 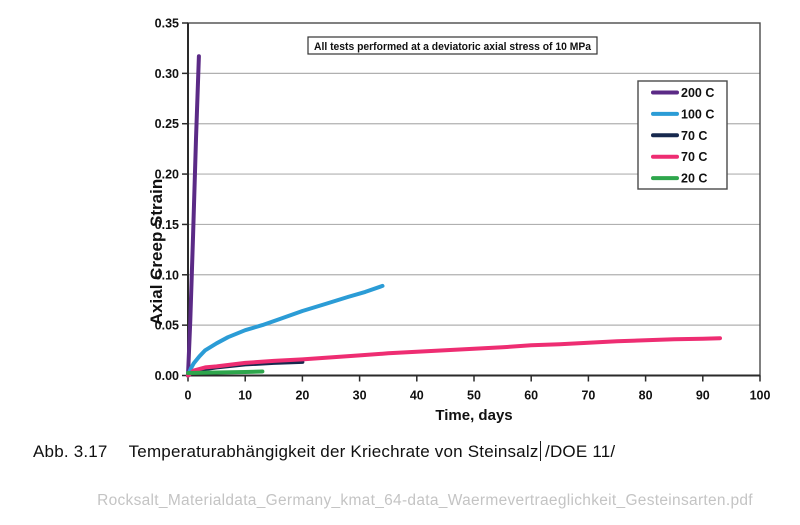 What do you see at coordinates (360, 396) in the screenshot?
I see `x-tick-label-30: 30` at bounding box center [360, 396].